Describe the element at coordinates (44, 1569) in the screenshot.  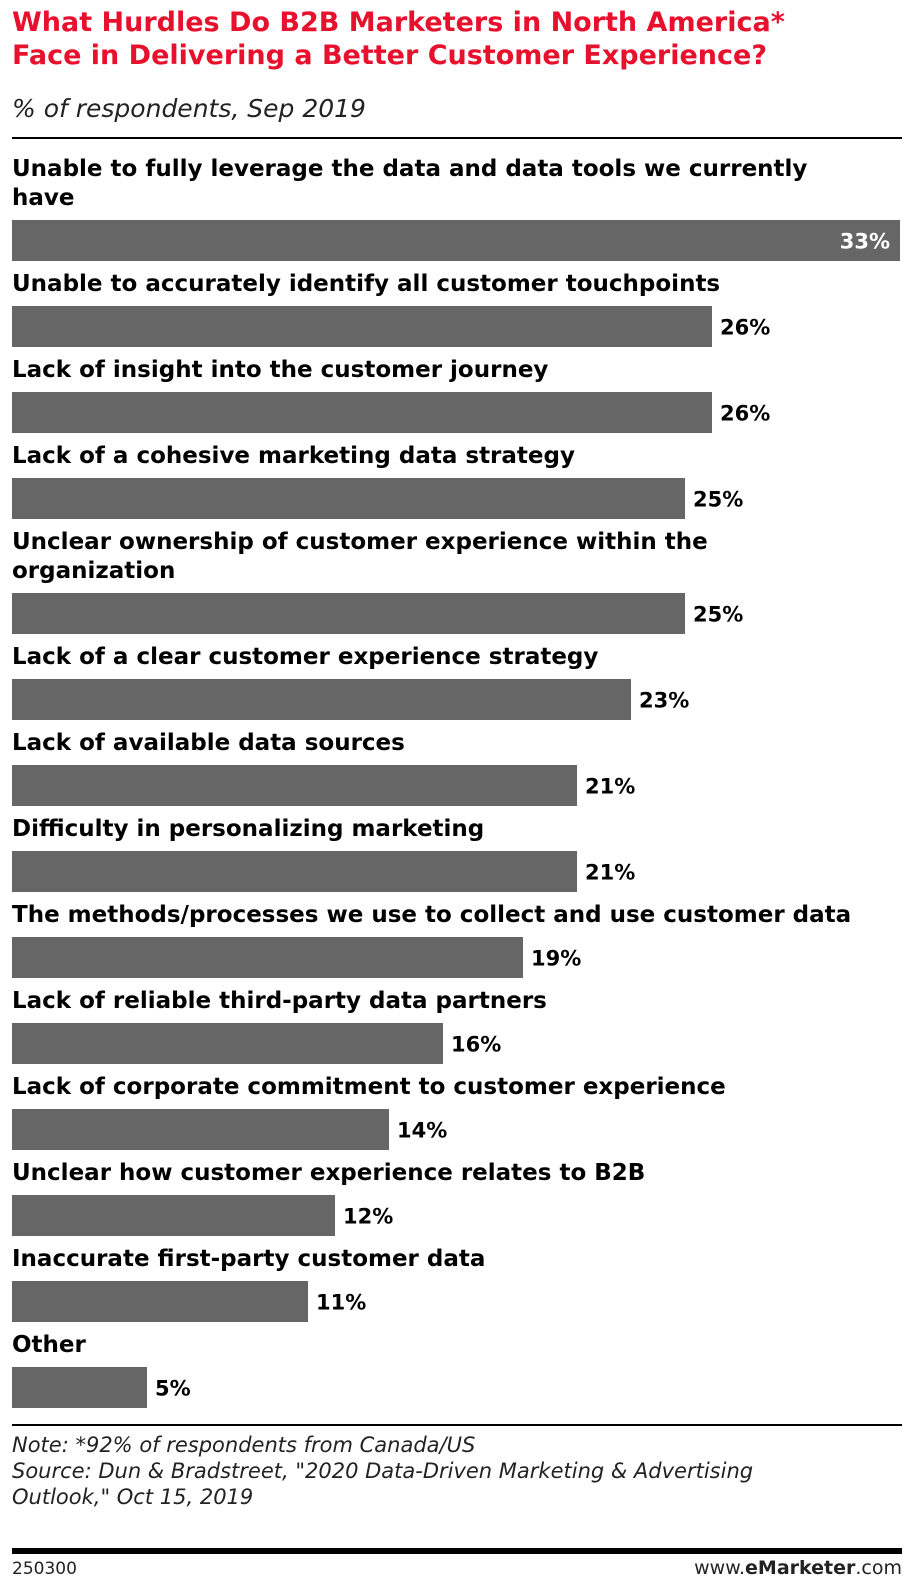
I see `chart-id: 250300` at that location.